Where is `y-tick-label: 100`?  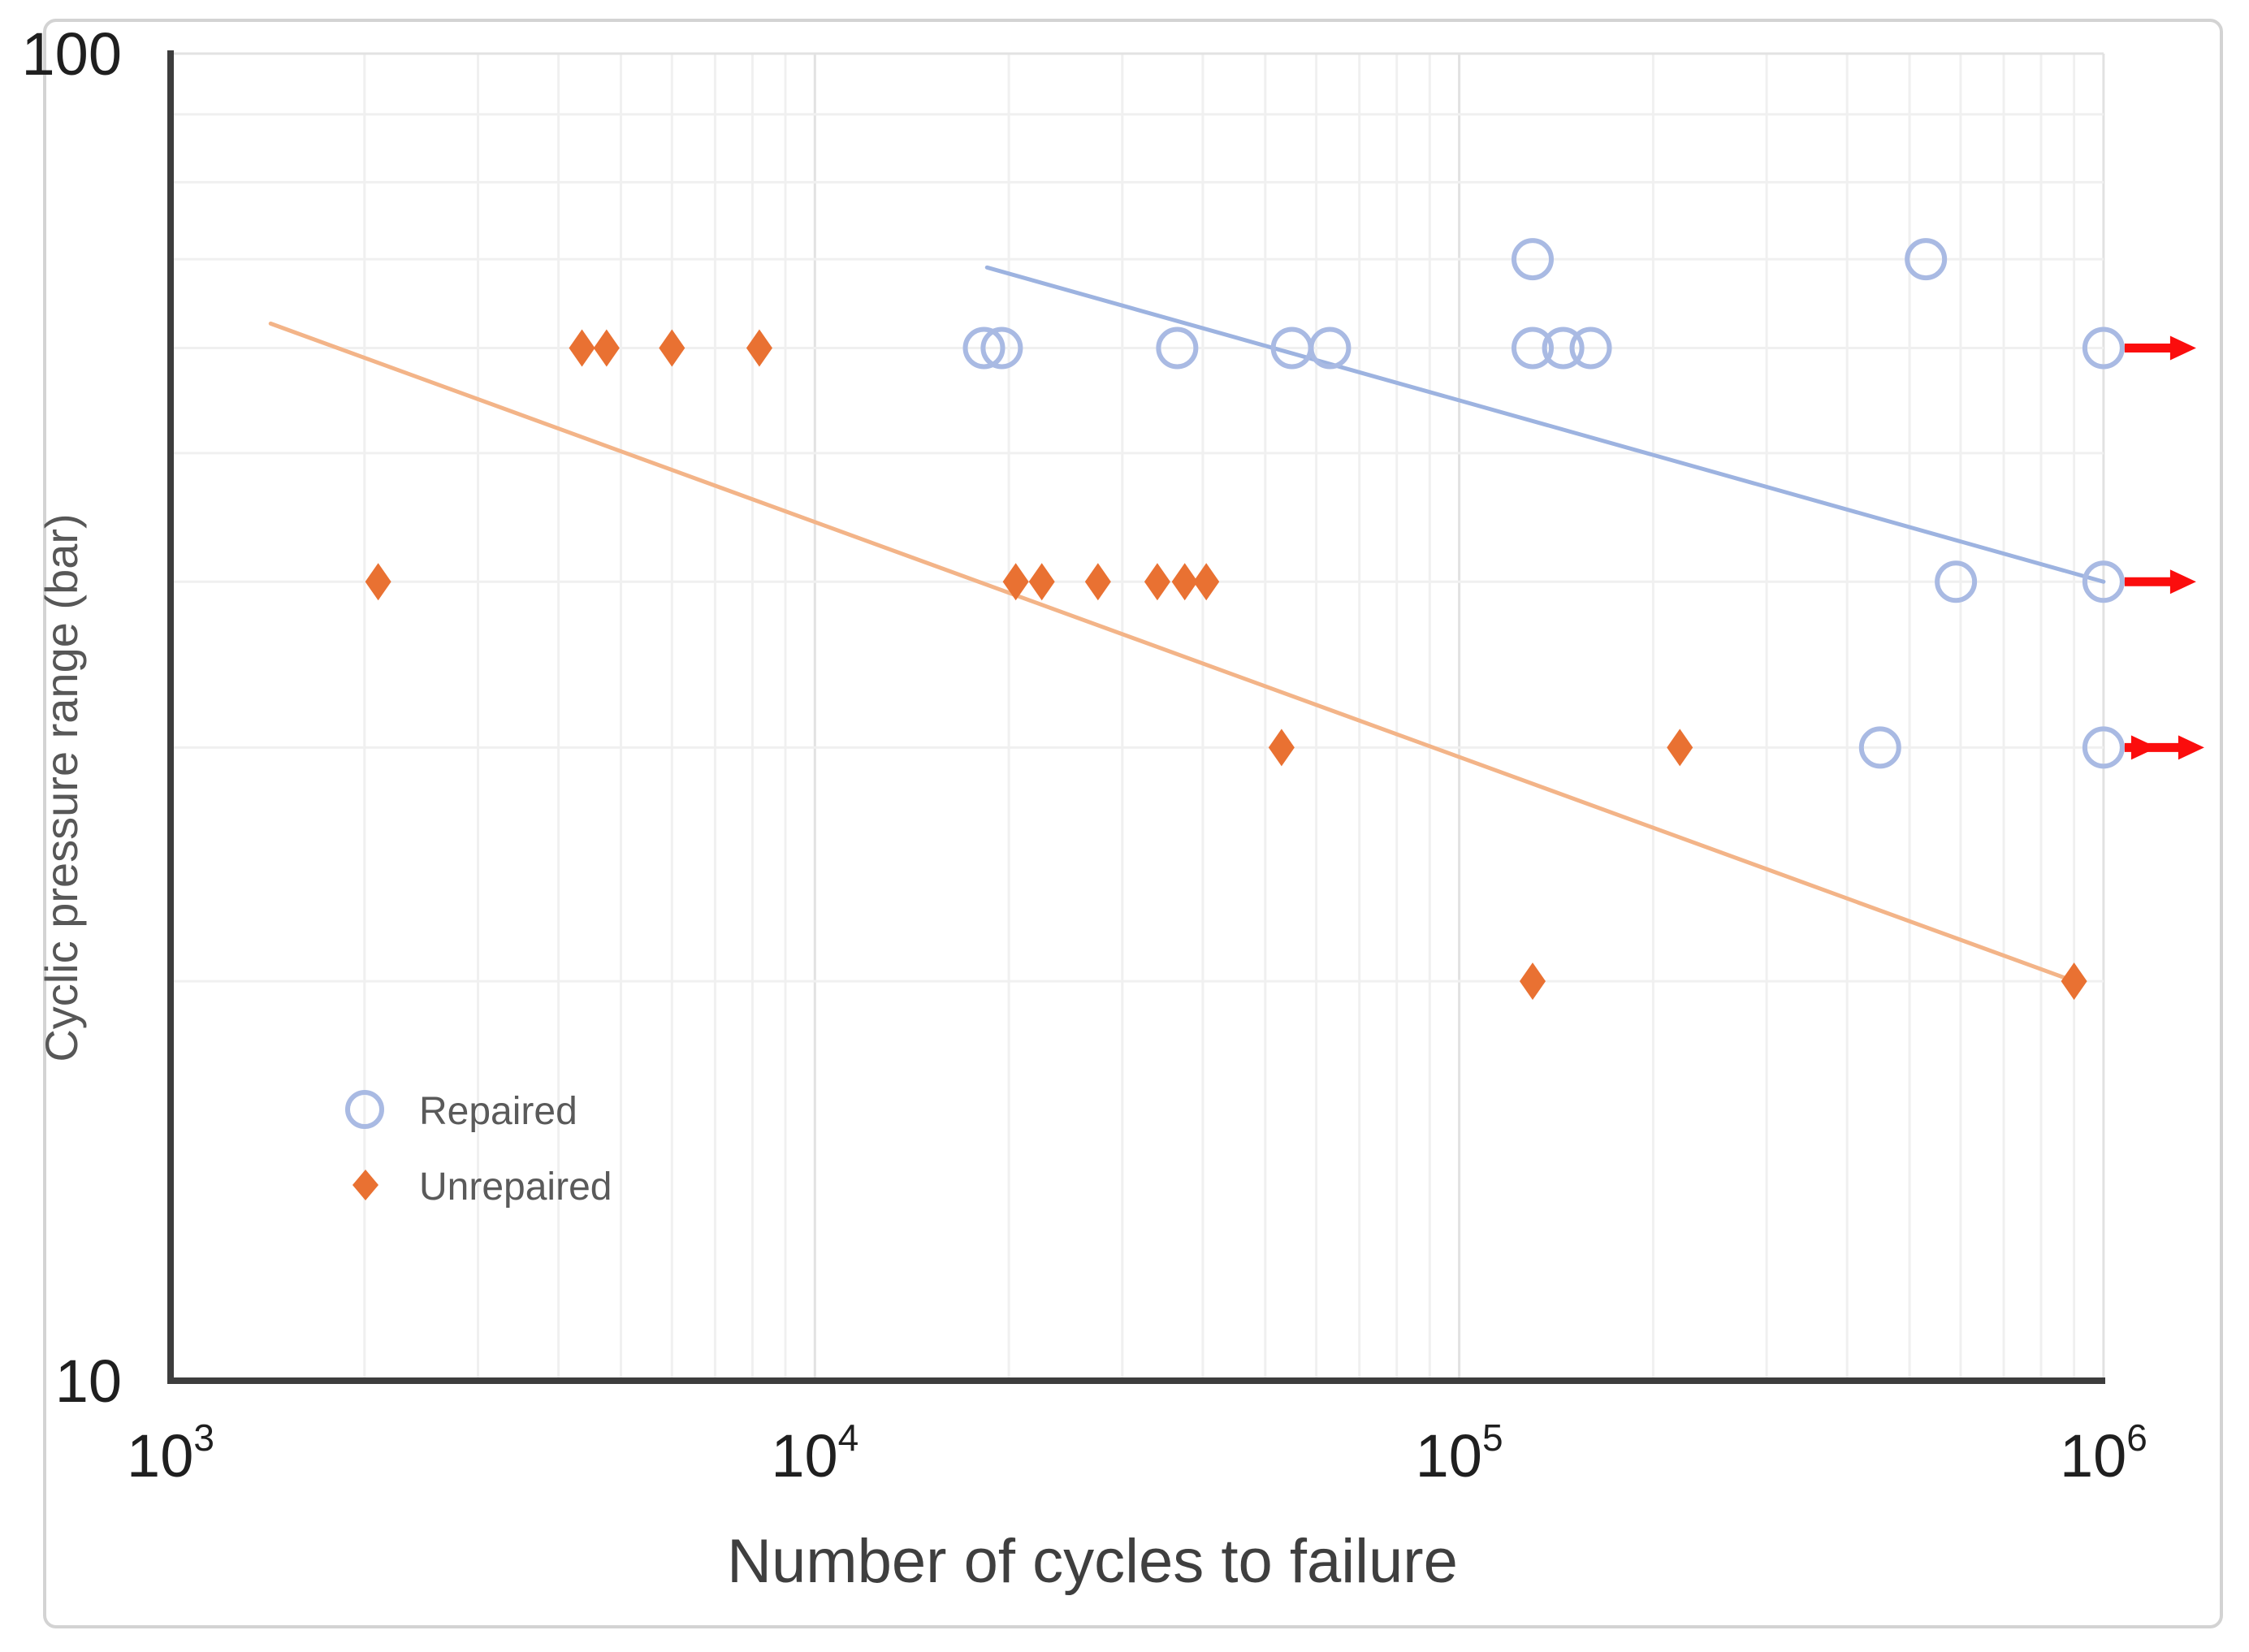
y-tick-label: 100 is located at coordinates (72, 54).